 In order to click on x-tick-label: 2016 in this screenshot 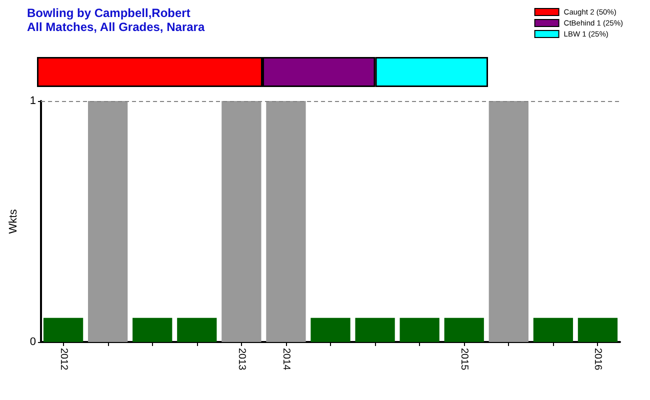, I will do `click(598, 359)`.